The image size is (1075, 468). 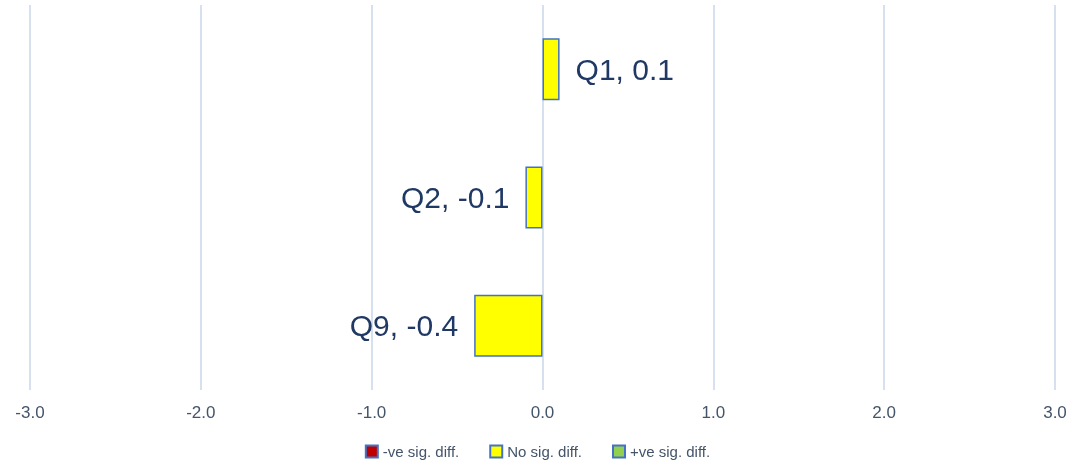 What do you see at coordinates (404, 326) in the screenshot?
I see `data-label: Q9, -0.4` at bounding box center [404, 326].